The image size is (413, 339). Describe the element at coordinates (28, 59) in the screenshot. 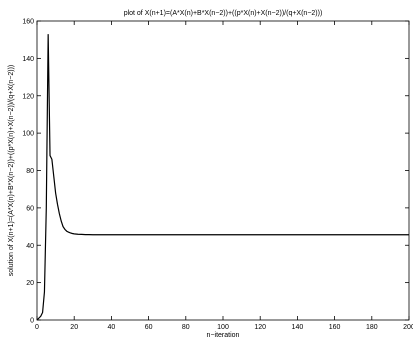

I see `y-tick-label: 140` at that location.